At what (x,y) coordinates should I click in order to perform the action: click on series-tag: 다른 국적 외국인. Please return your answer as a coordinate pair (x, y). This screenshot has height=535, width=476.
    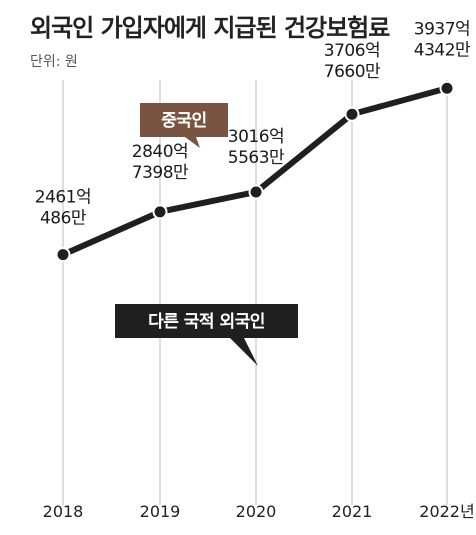
    Looking at the image, I should click on (206, 335).